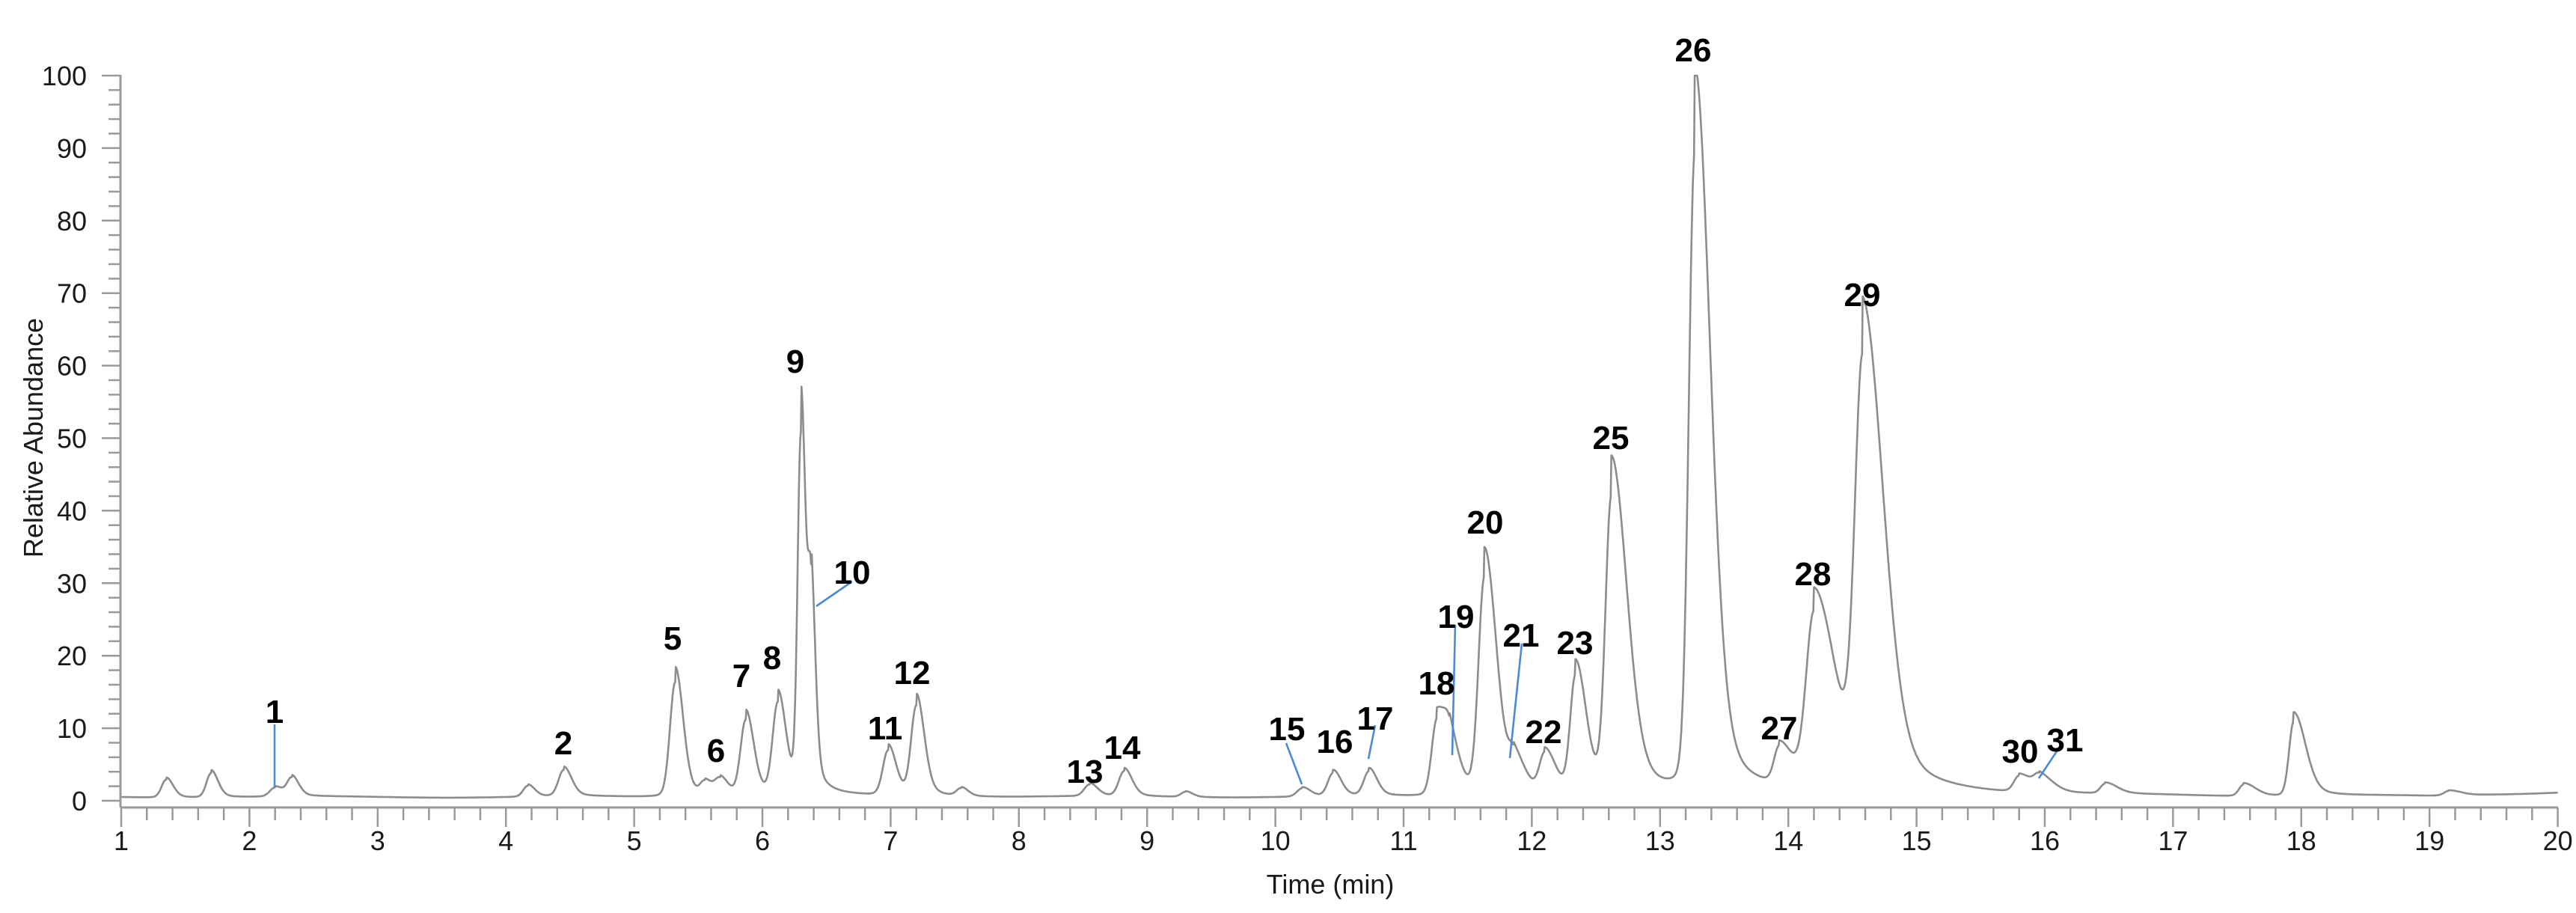 The image size is (2576, 913). What do you see at coordinates (1576, 643) in the screenshot?
I see `peak-label-23: 23` at bounding box center [1576, 643].